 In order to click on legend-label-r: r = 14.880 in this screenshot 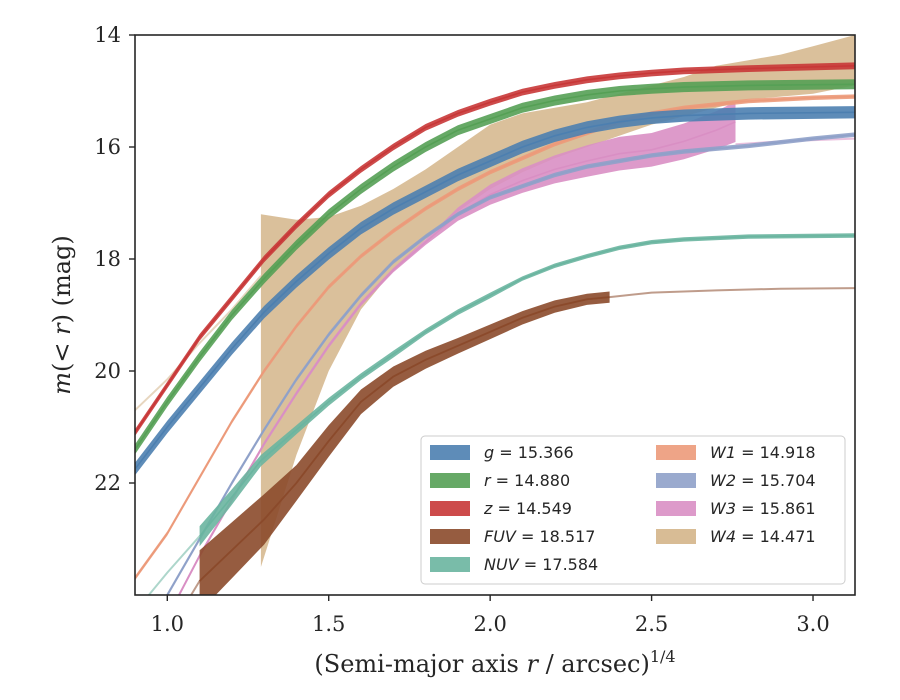, I will do `click(527, 480)`.